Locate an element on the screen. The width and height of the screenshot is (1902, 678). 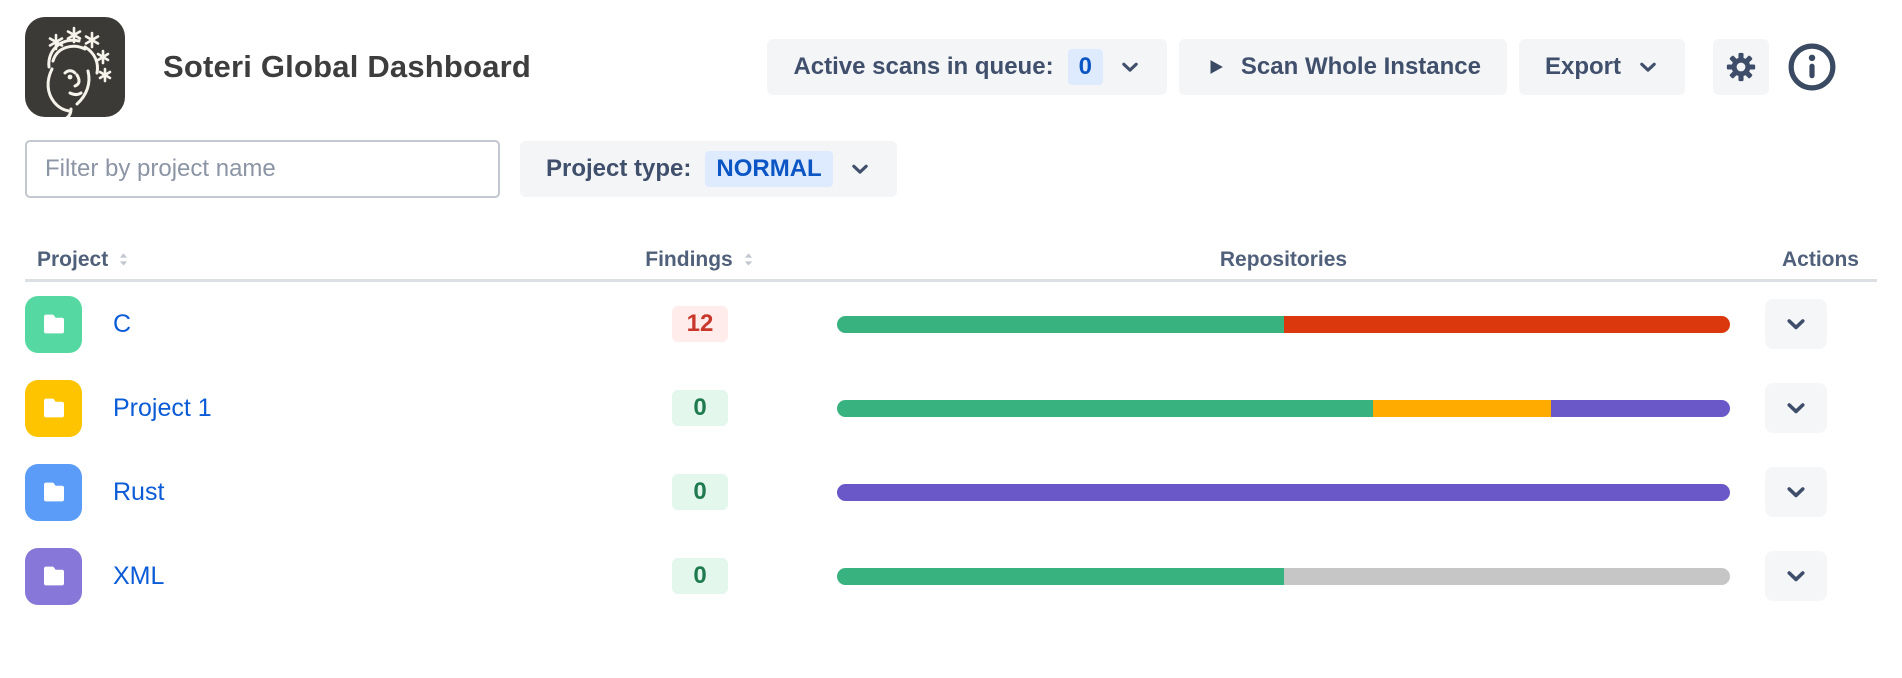
repo-segment-not-scanned is located at coordinates (1506, 576).